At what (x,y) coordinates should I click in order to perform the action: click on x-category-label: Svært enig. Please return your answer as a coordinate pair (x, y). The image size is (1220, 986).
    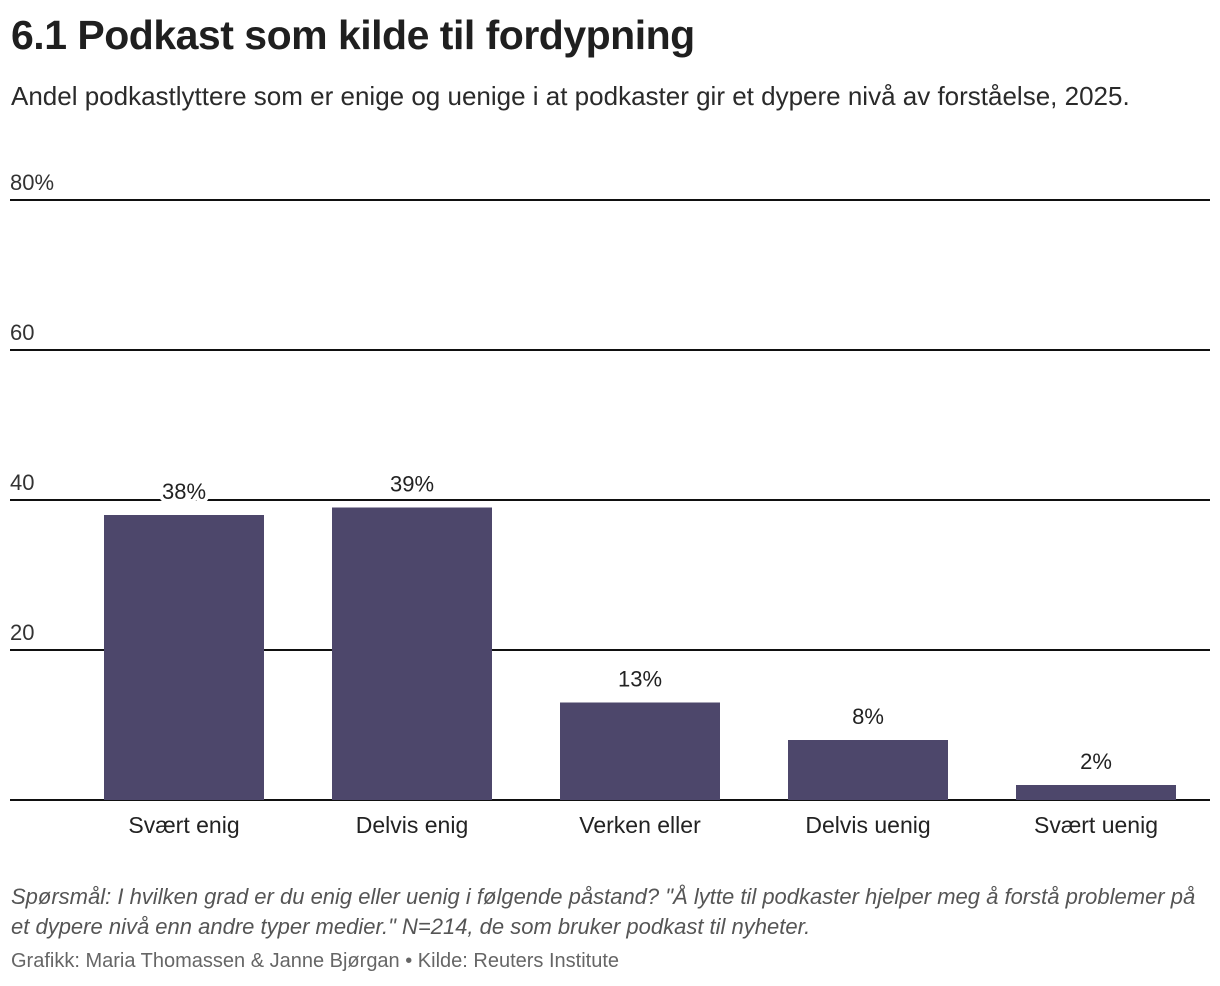
    Looking at the image, I should click on (183, 825).